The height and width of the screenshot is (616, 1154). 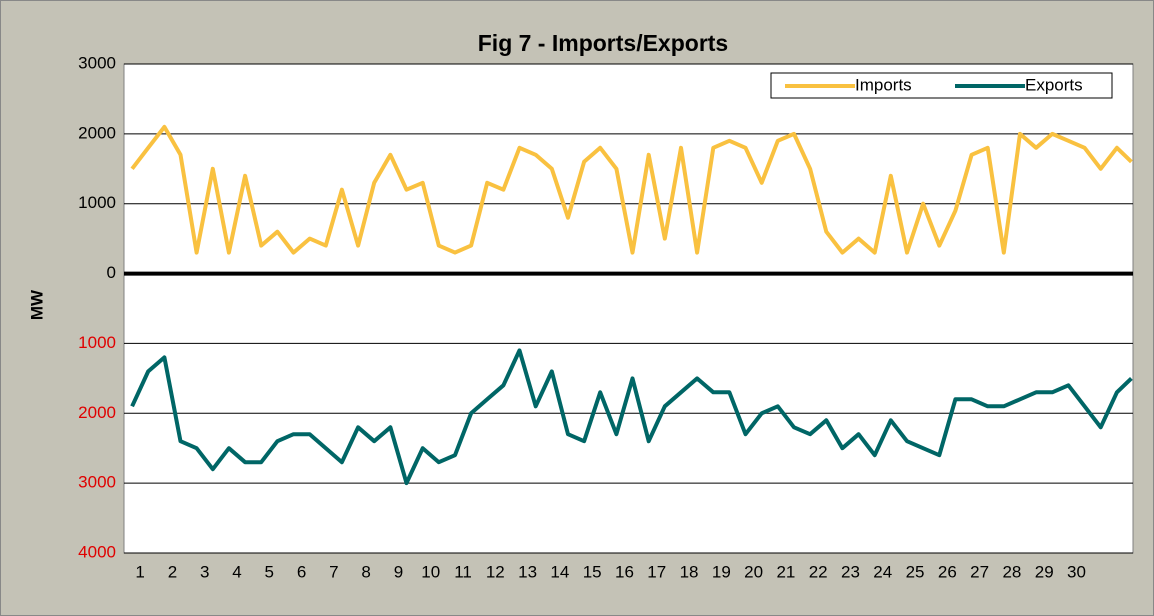 I want to click on x-tick-label: 28, so click(x=1011, y=571).